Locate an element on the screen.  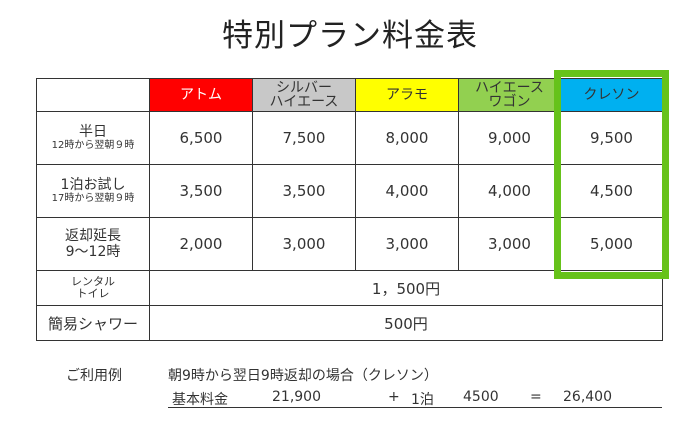
example-description: 朝9時から翌日9時返却の場合（クレソン） is located at coordinates (303, 376).